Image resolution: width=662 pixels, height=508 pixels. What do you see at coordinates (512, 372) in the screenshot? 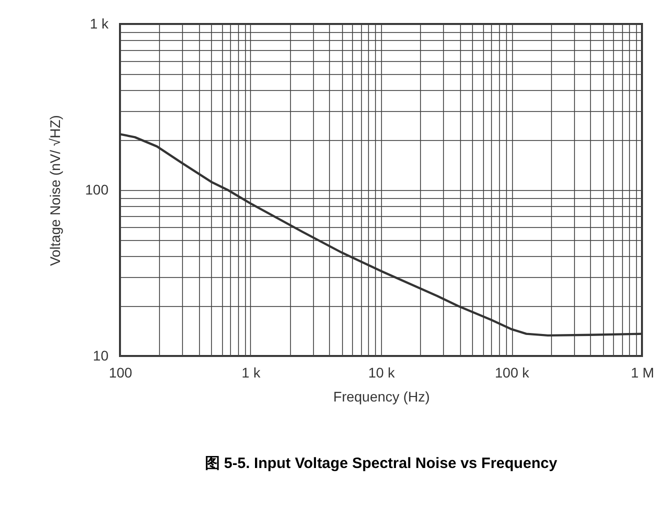
I see `x-tick-label: 100 k` at bounding box center [512, 372].